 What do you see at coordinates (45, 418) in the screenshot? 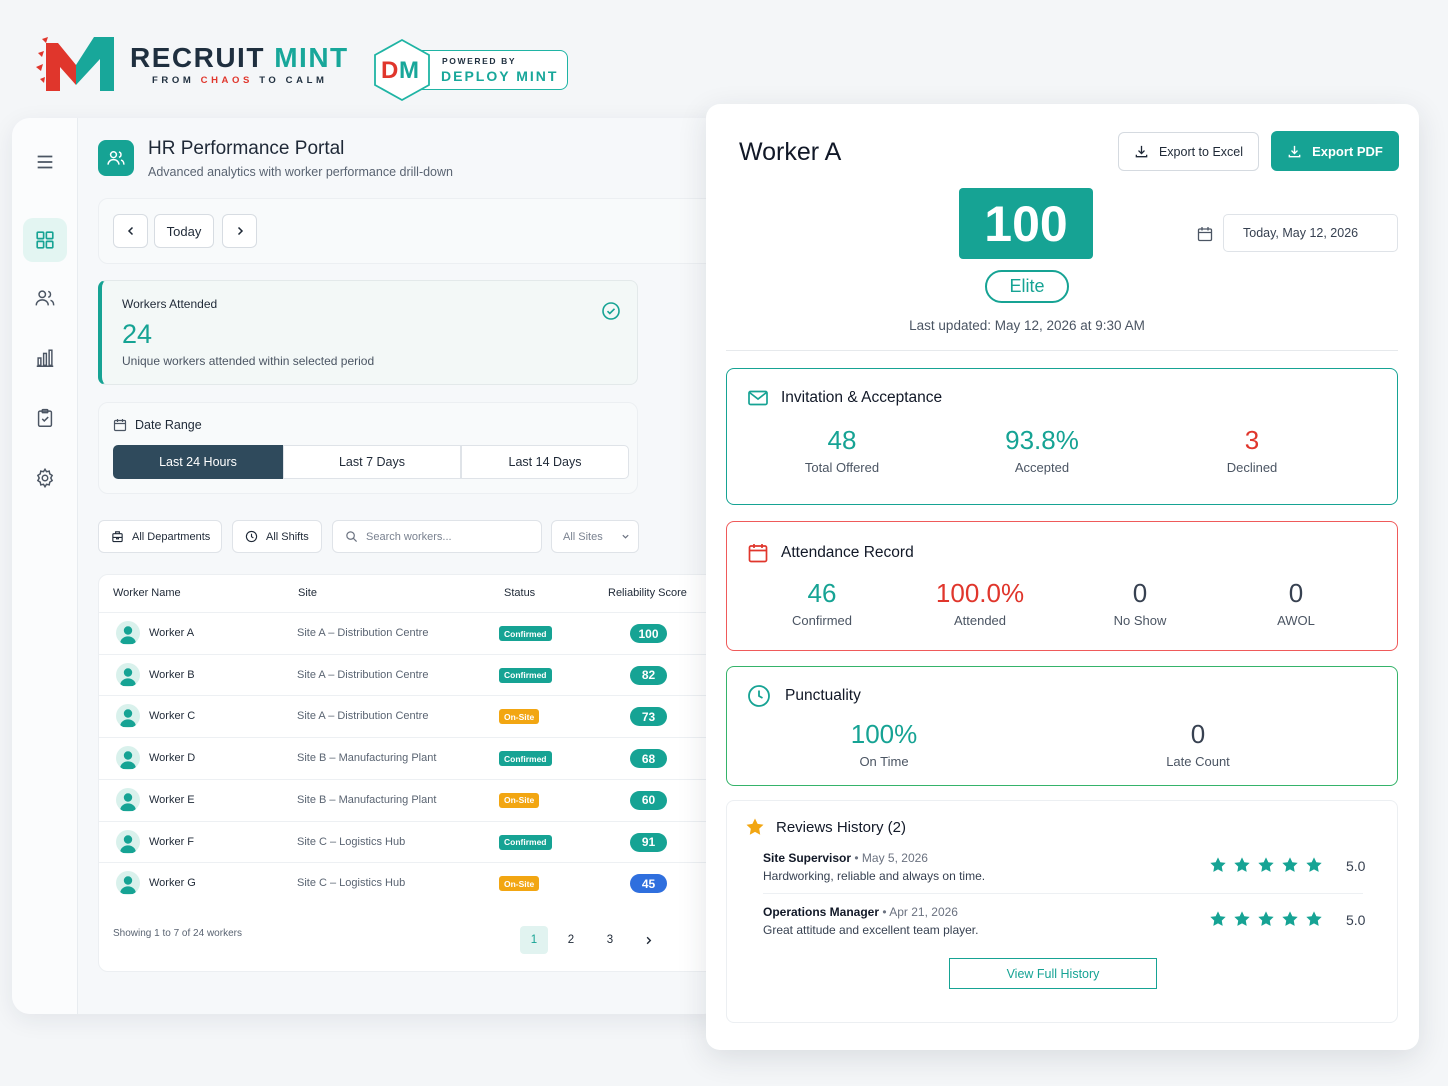
I see `sidebar-item-tasks` at bounding box center [45, 418].